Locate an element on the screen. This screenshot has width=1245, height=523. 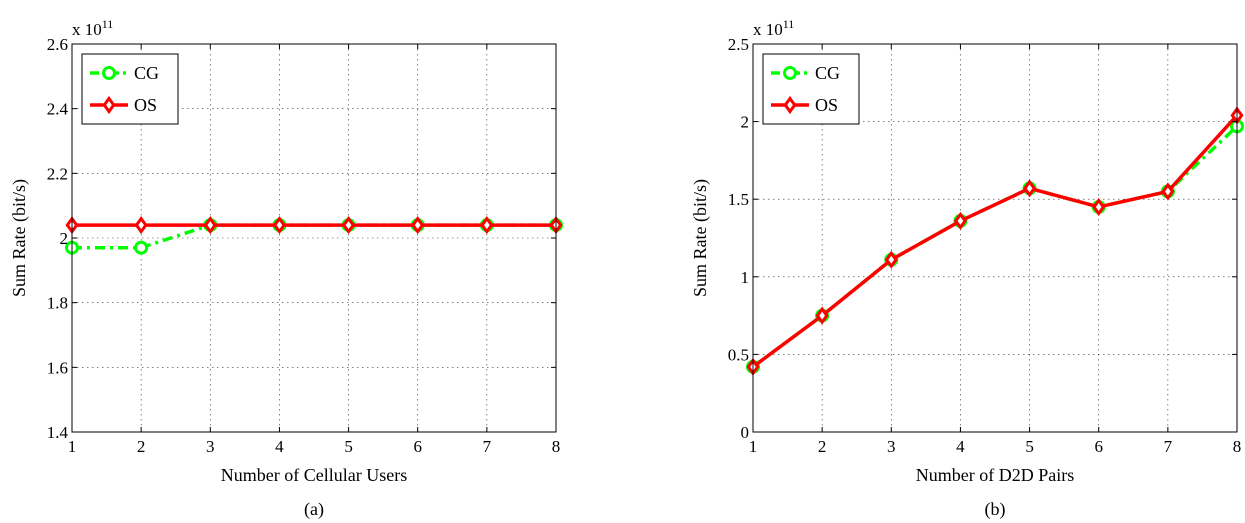
y-tick-label: 2.5 is located at coordinates (738, 44).